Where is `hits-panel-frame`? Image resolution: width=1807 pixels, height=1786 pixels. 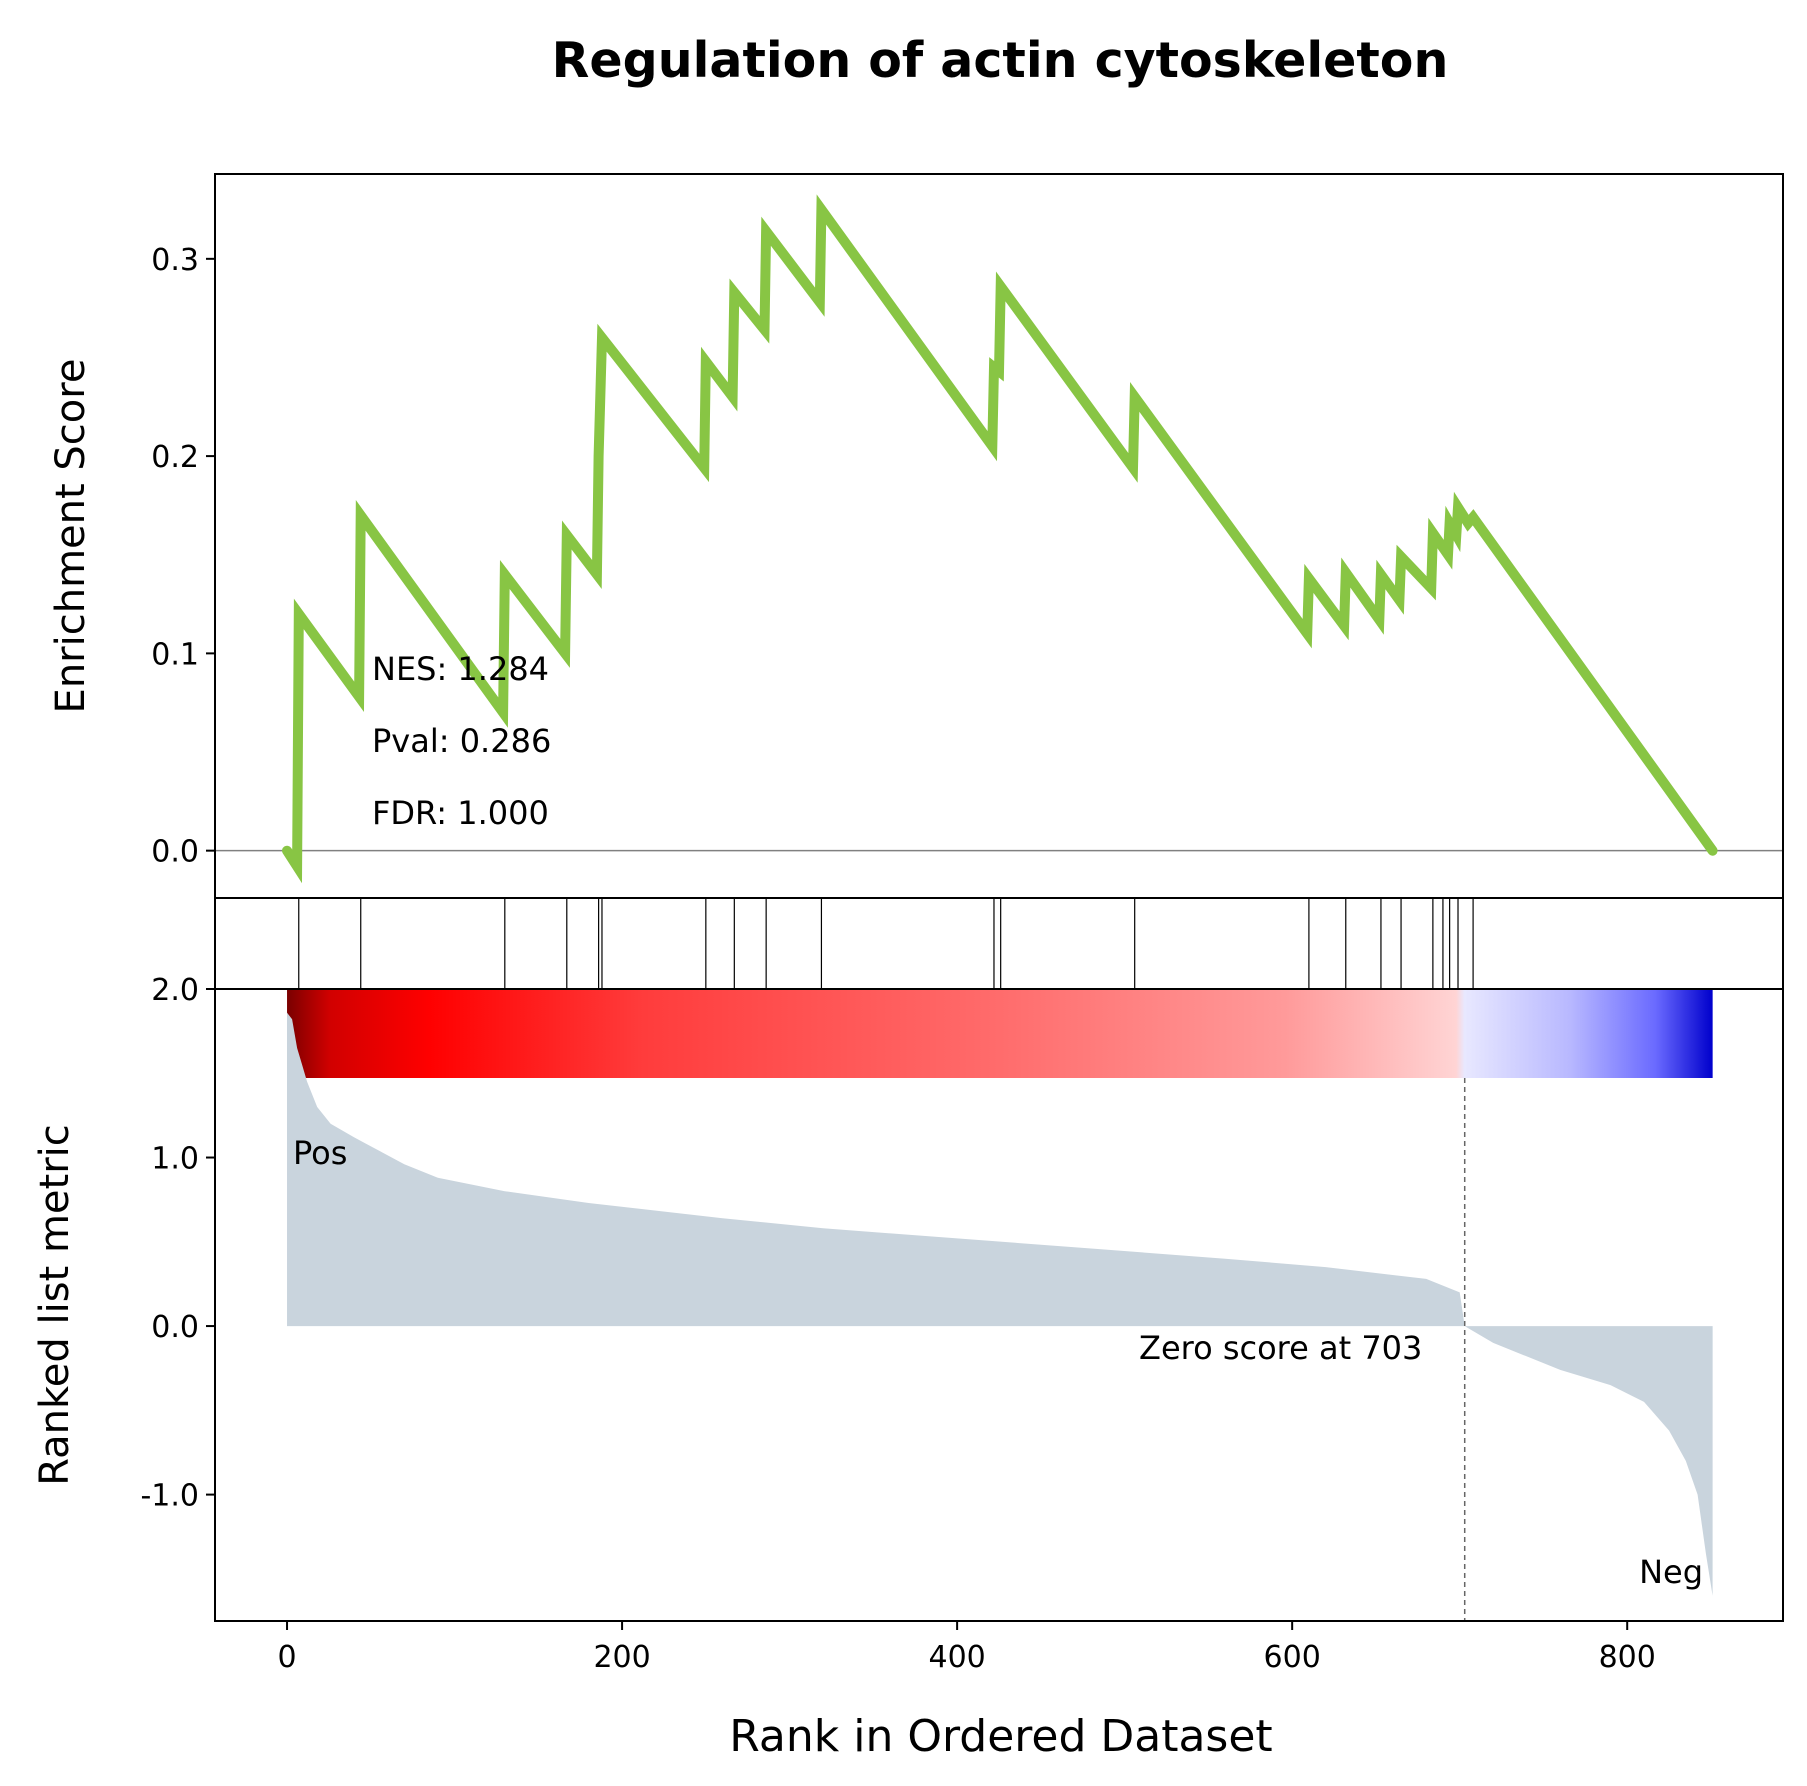
hits-panel-frame is located at coordinates (999, 943).